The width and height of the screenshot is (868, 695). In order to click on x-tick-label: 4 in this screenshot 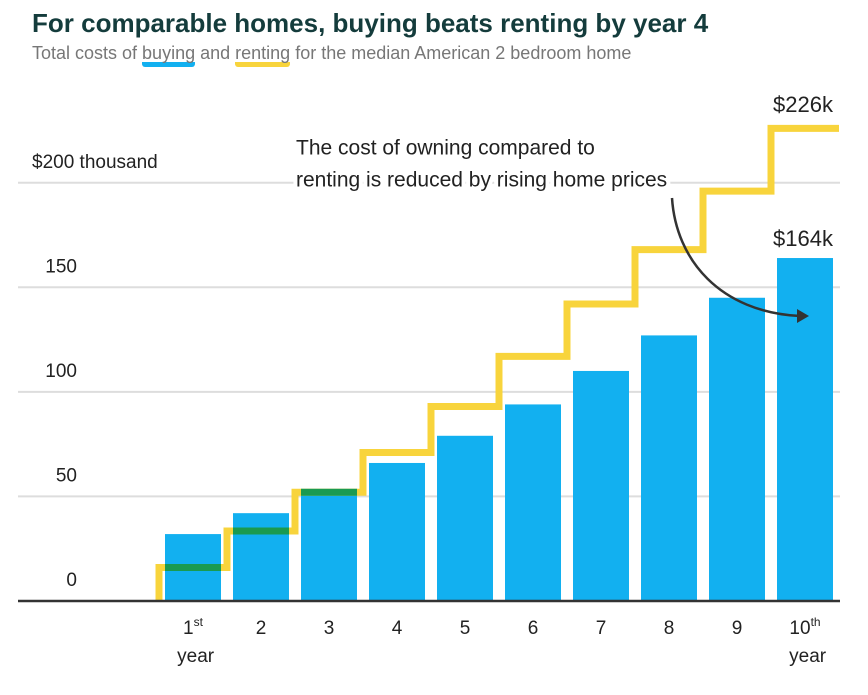, I will do `click(397, 628)`.